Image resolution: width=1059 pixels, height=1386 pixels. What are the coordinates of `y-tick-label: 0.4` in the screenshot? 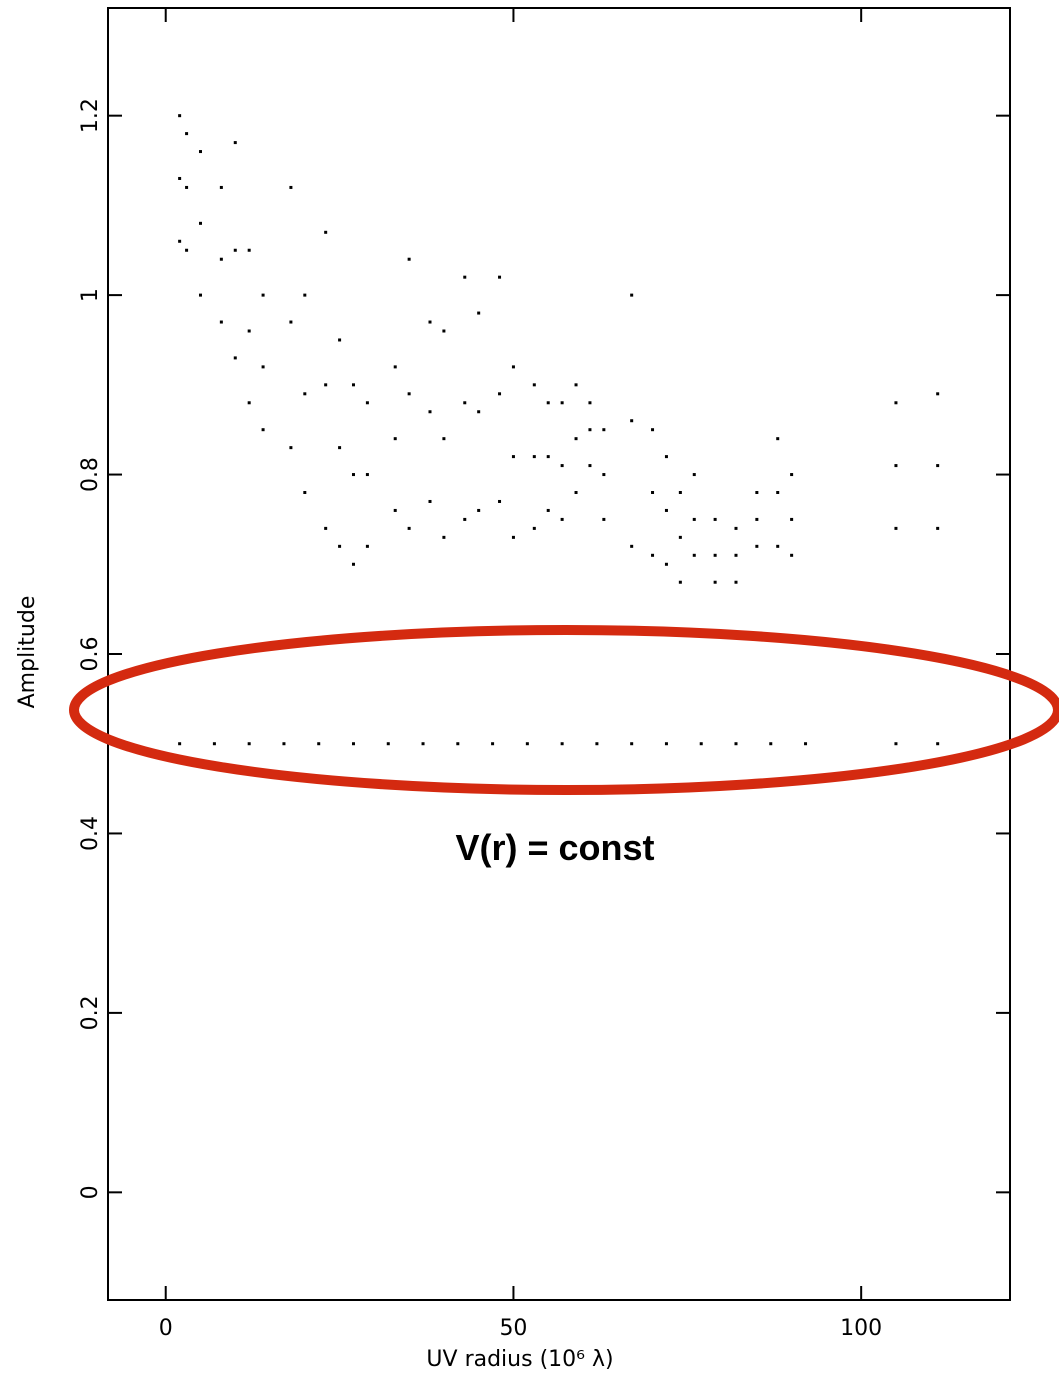 It's located at (90, 833).